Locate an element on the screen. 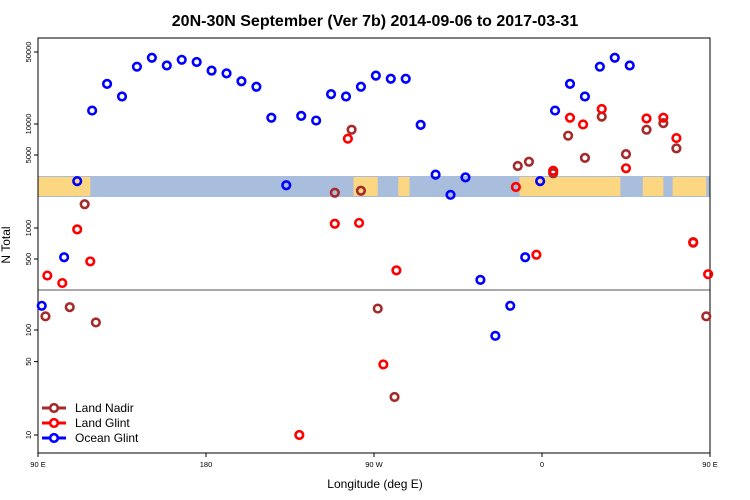 Image resolution: width=750 pixels, height=500 pixels. y-axis-label: N Total is located at coordinates (6, 244).